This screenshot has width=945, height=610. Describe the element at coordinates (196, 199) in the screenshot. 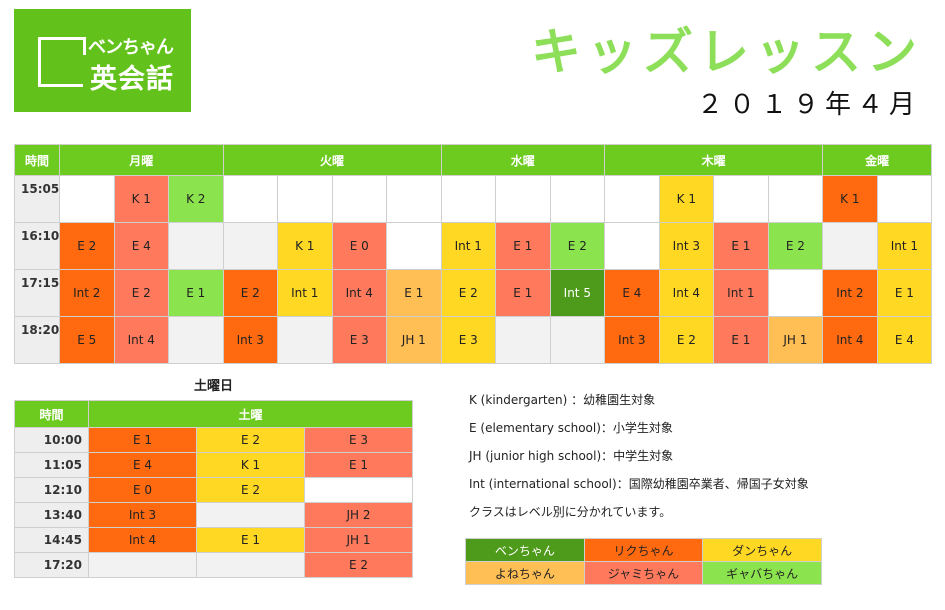

I see `lesson-cell: K 2` at that location.